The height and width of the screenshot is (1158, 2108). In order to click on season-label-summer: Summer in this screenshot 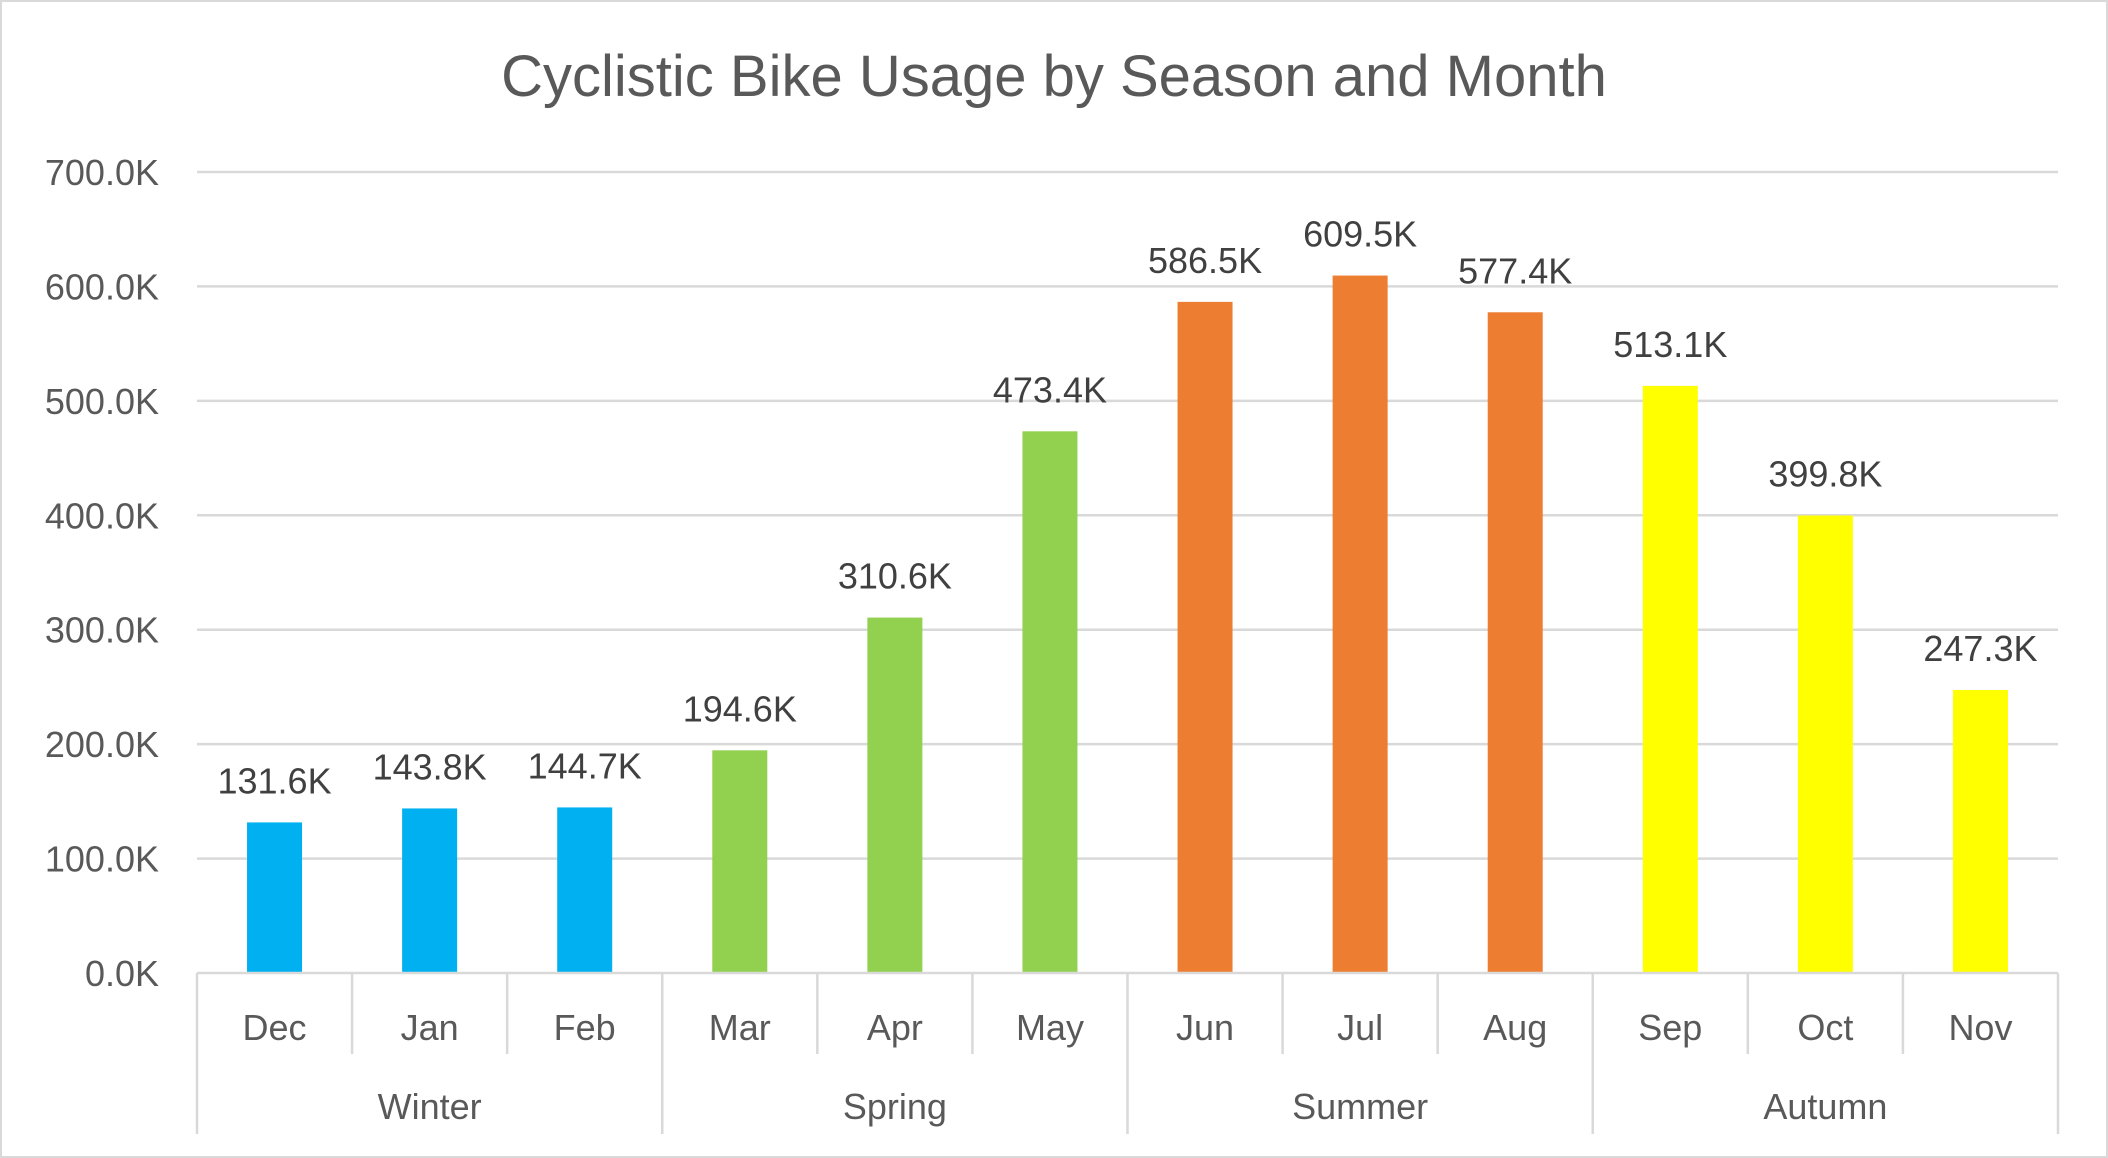, I will do `click(1360, 1106)`.